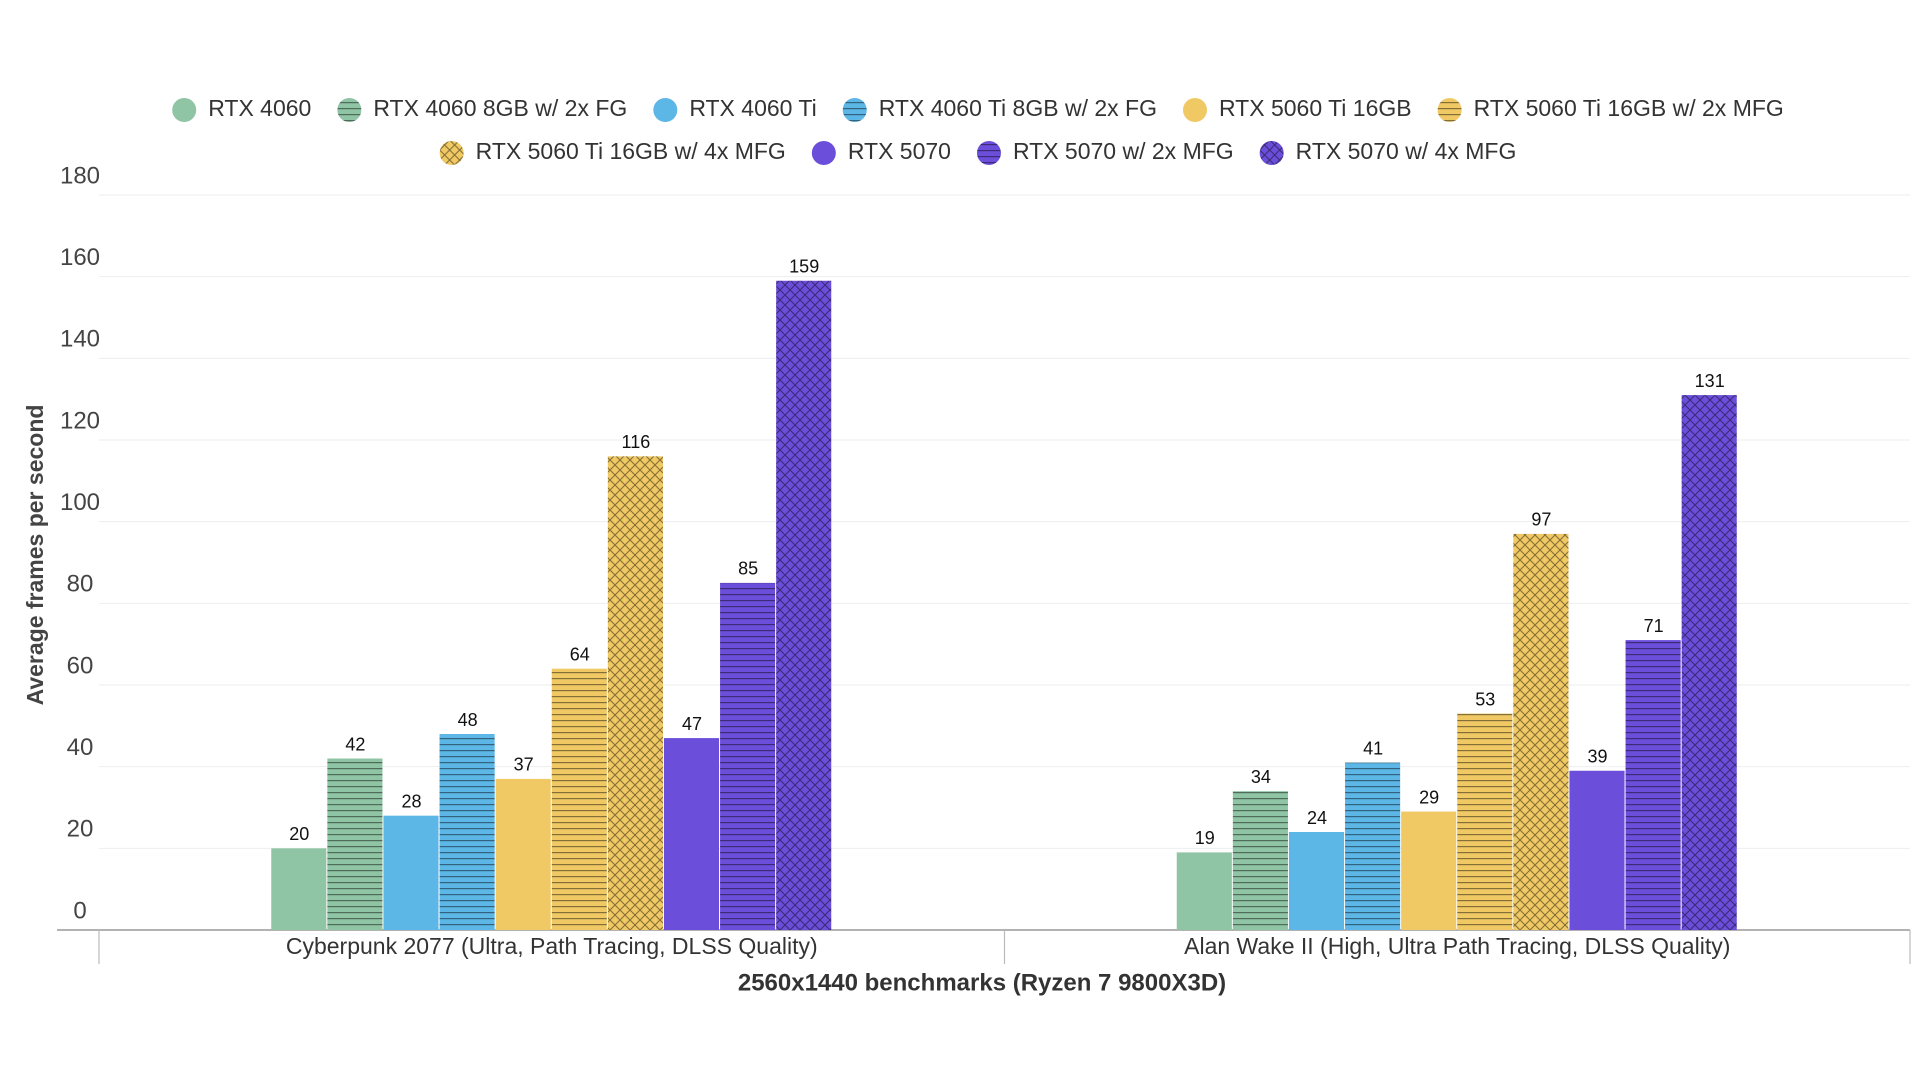 This screenshot has width=1920, height=1080. I want to click on value-label: 159, so click(804, 267).